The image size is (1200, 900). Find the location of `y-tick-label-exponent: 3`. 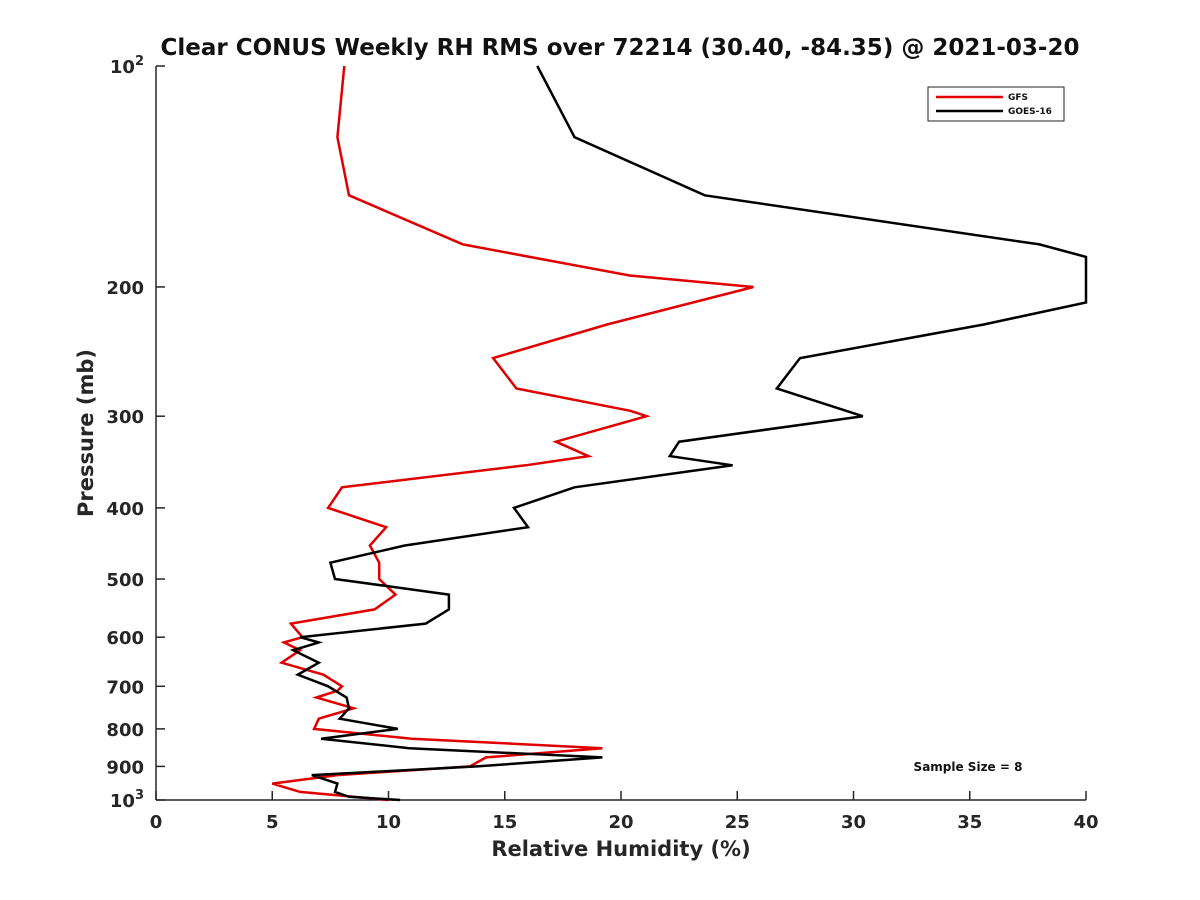

y-tick-label-exponent: 3 is located at coordinates (139, 795).